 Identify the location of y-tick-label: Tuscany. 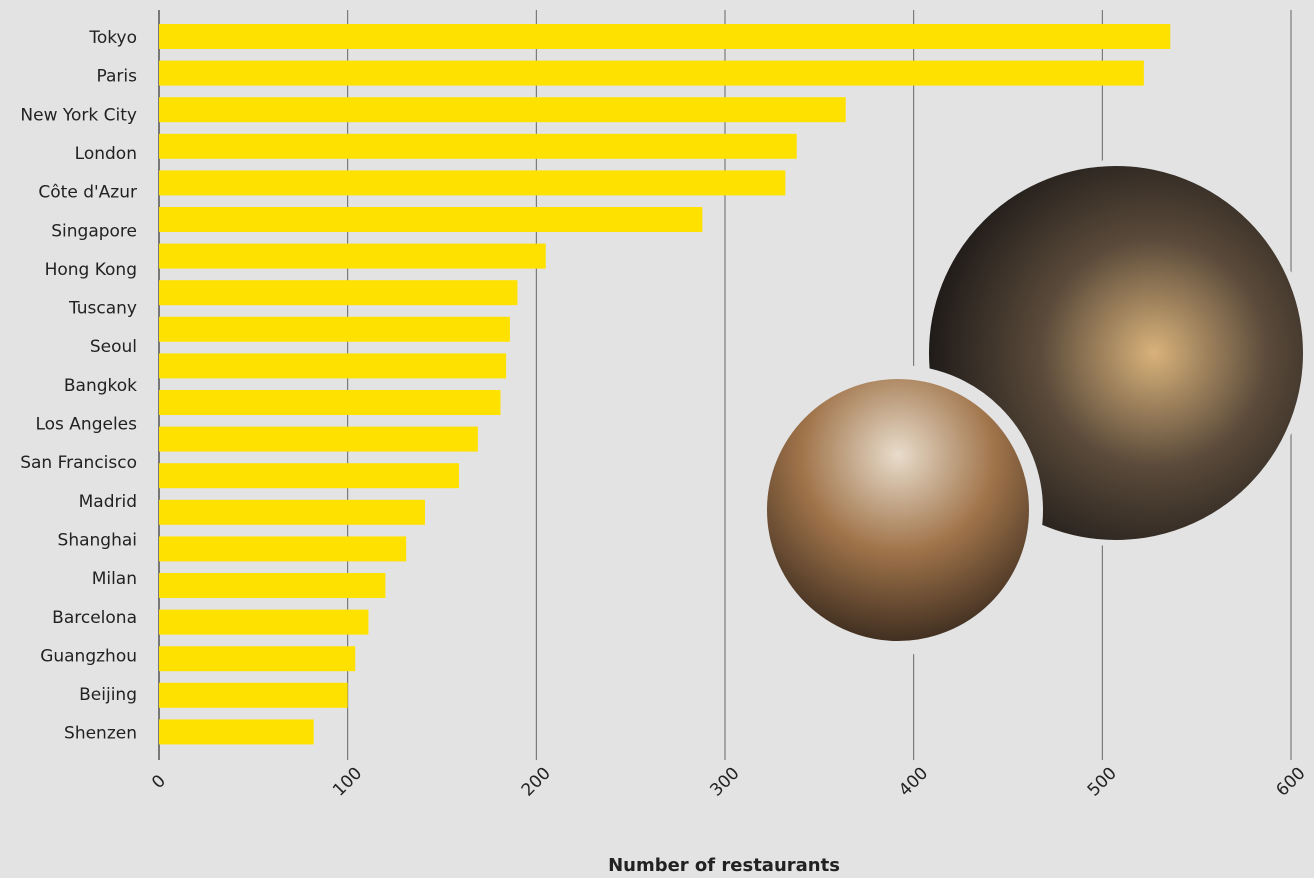
(102, 309).